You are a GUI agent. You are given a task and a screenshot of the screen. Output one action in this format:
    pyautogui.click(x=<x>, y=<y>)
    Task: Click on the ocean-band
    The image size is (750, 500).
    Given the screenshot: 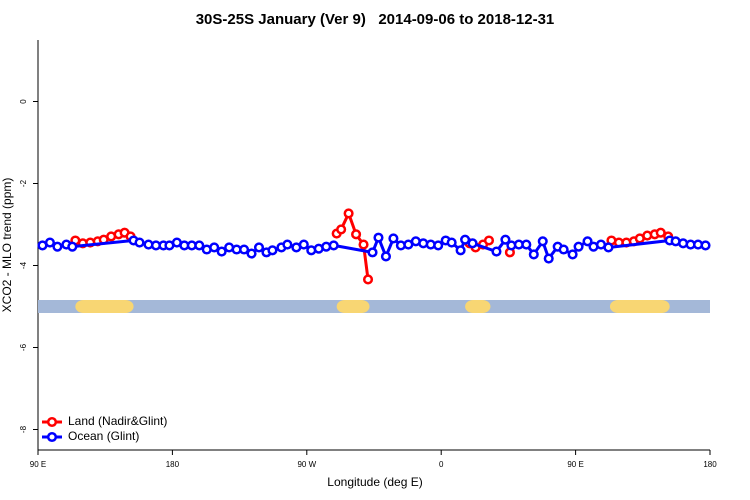 What is the action you would take?
    pyautogui.click(x=374, y=306)
    